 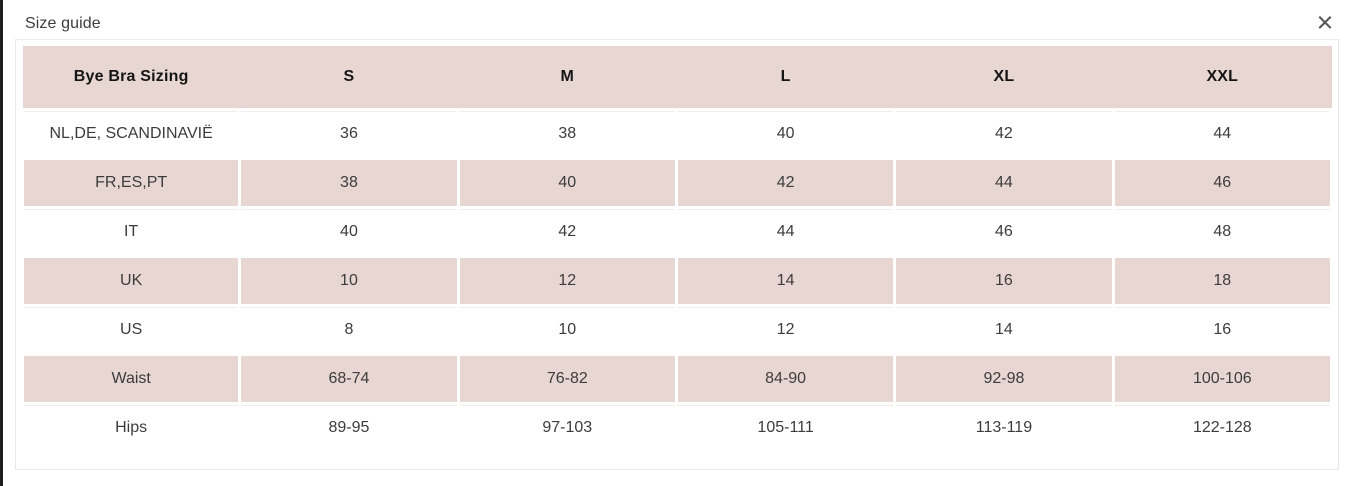 What do you see at coordinates (131, 379) in the screenshot?
I see `row-label: Waist` at bounding box center [131, 379].